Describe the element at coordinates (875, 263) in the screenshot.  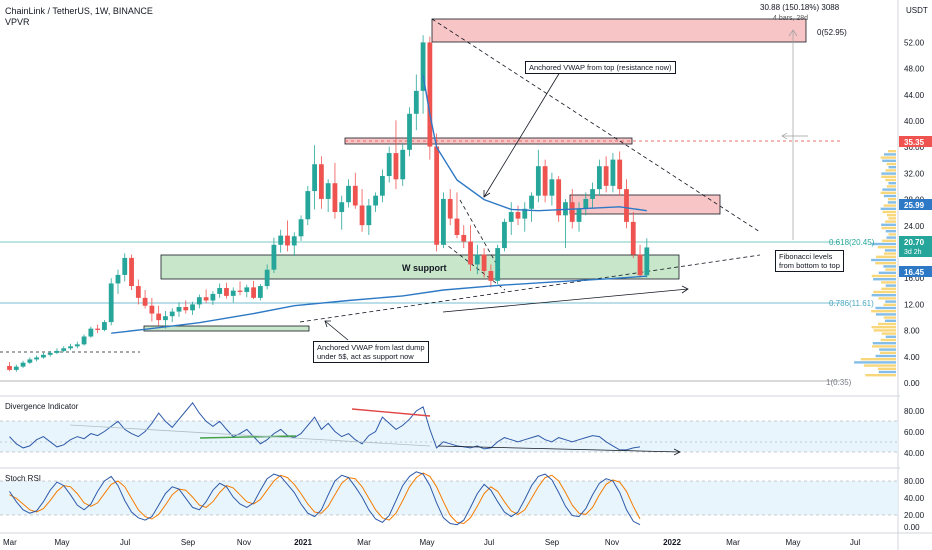
I see `volume-profile-bars` at that location.